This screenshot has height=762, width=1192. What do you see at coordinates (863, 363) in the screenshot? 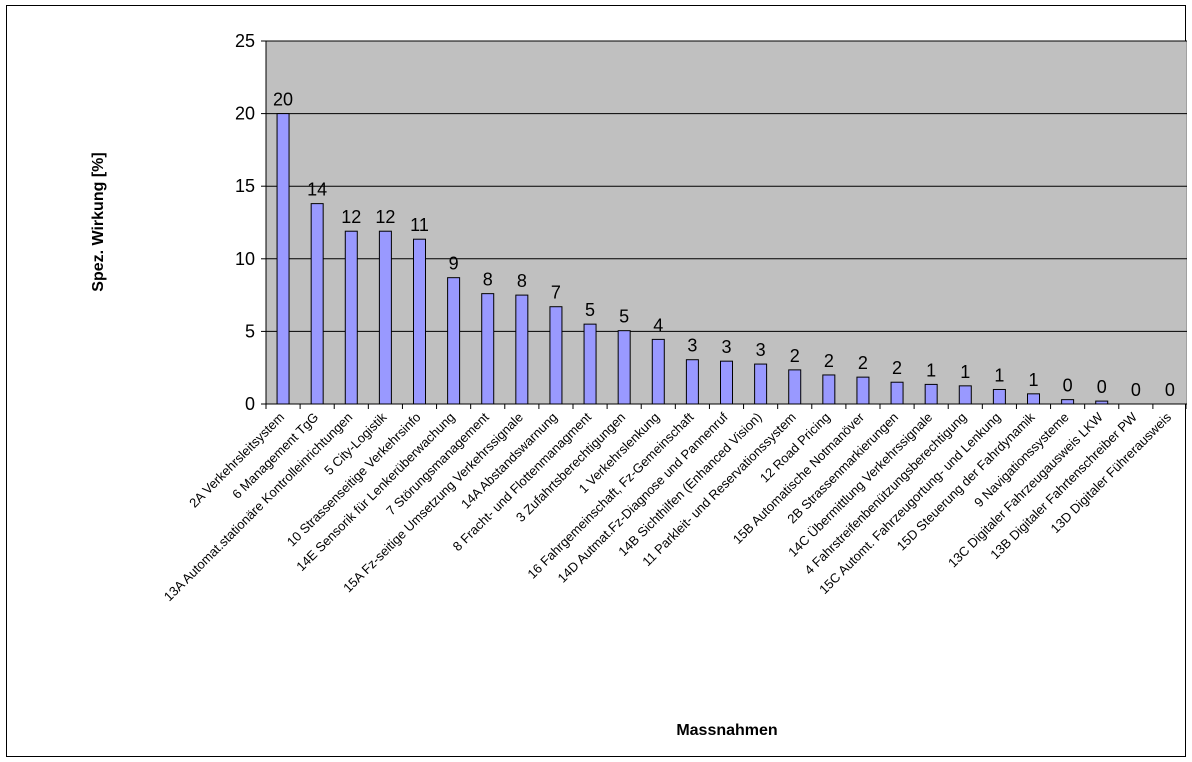
I see `data-label-18: 2` at bounding box center [863, 363].